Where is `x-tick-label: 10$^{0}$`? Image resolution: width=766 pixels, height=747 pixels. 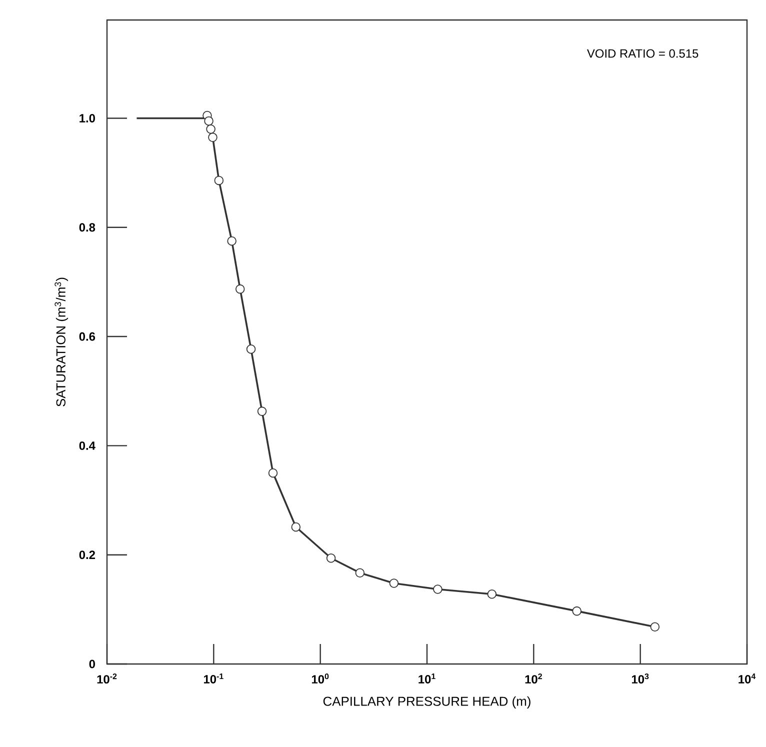
x-tick-label: 10$^{0}$ is located at coordinates (320, 679).